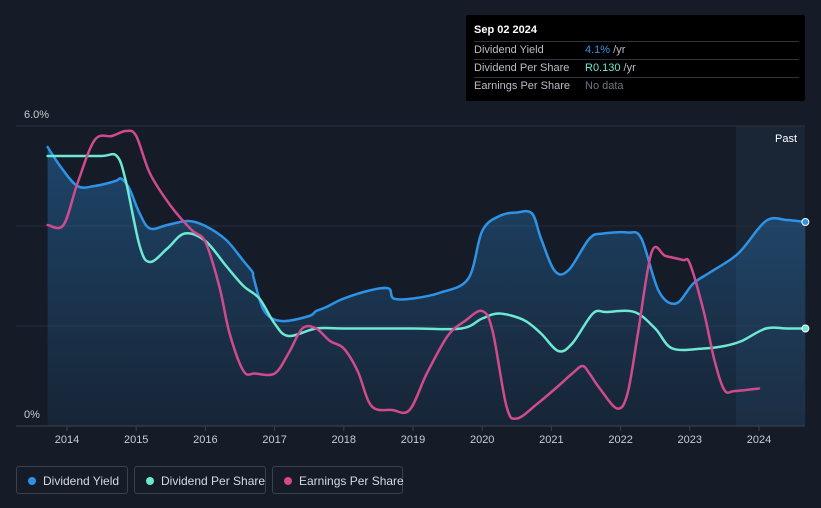  What do you see at coordinates (759, 440) in the screenshot?
I see `x-tick-label: 2024` at bounding box center [759, 440].